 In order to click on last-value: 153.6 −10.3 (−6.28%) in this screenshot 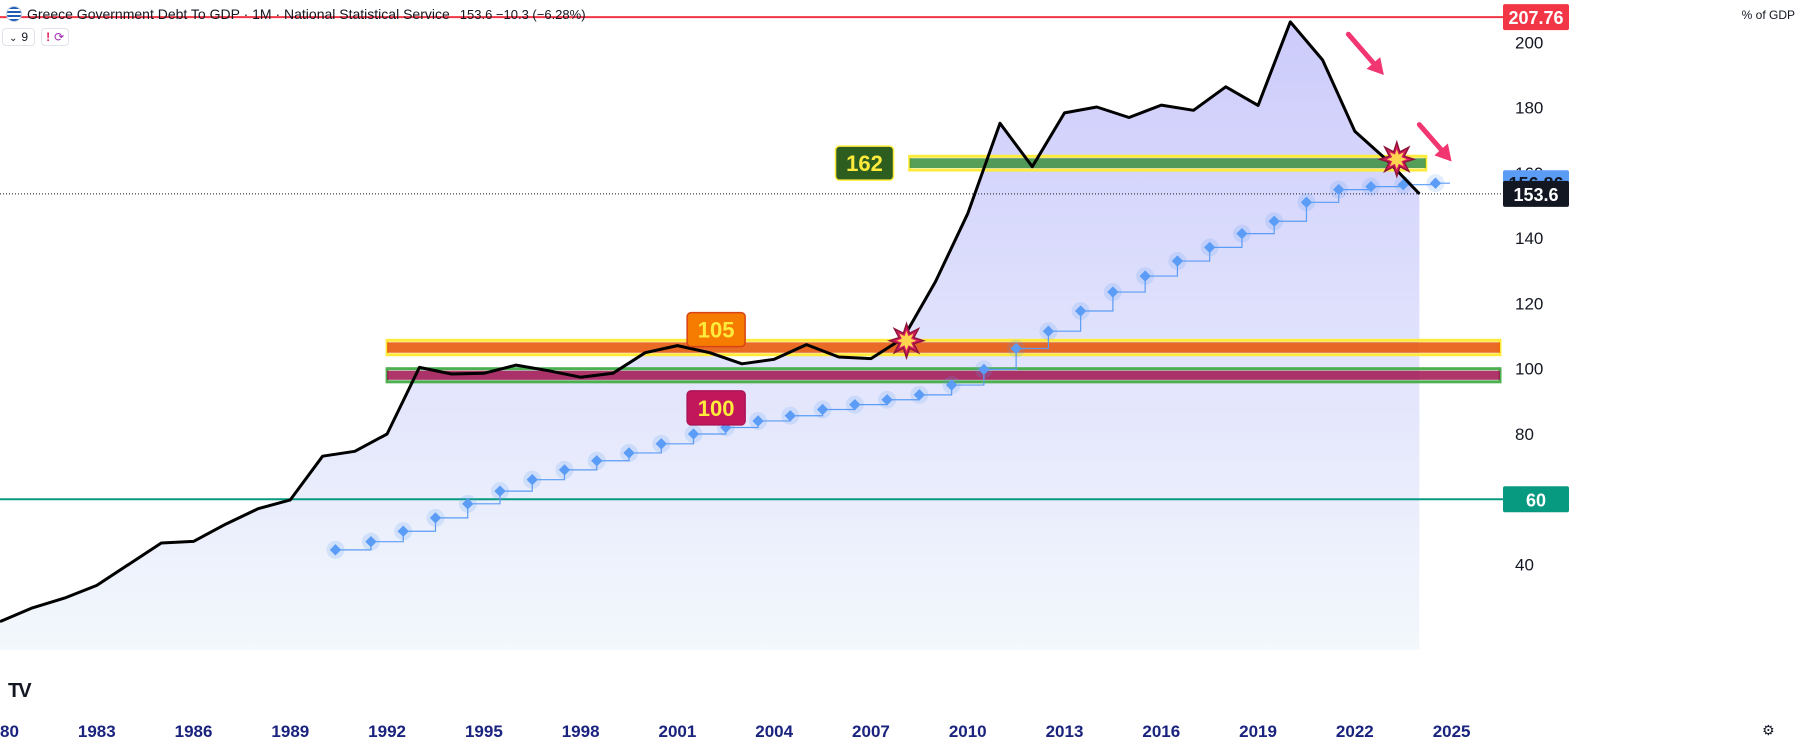, I will do `click(522, 14)`.